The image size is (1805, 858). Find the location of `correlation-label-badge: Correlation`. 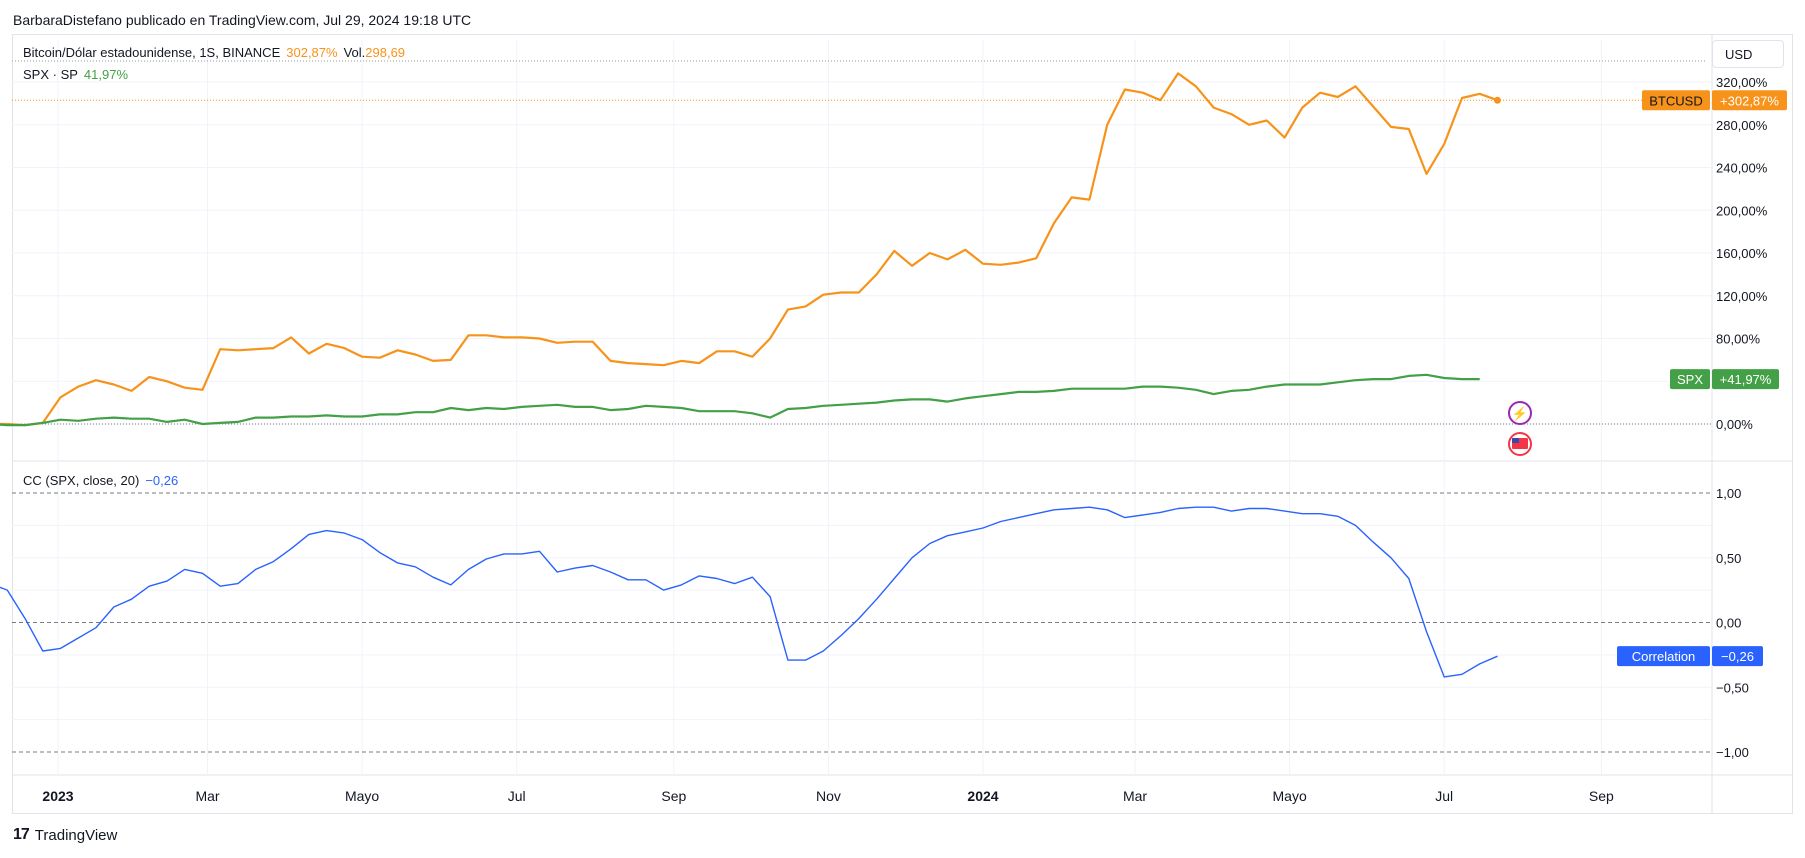

correlation-label-badge: Correlation is located at coordinates (1664, 656).